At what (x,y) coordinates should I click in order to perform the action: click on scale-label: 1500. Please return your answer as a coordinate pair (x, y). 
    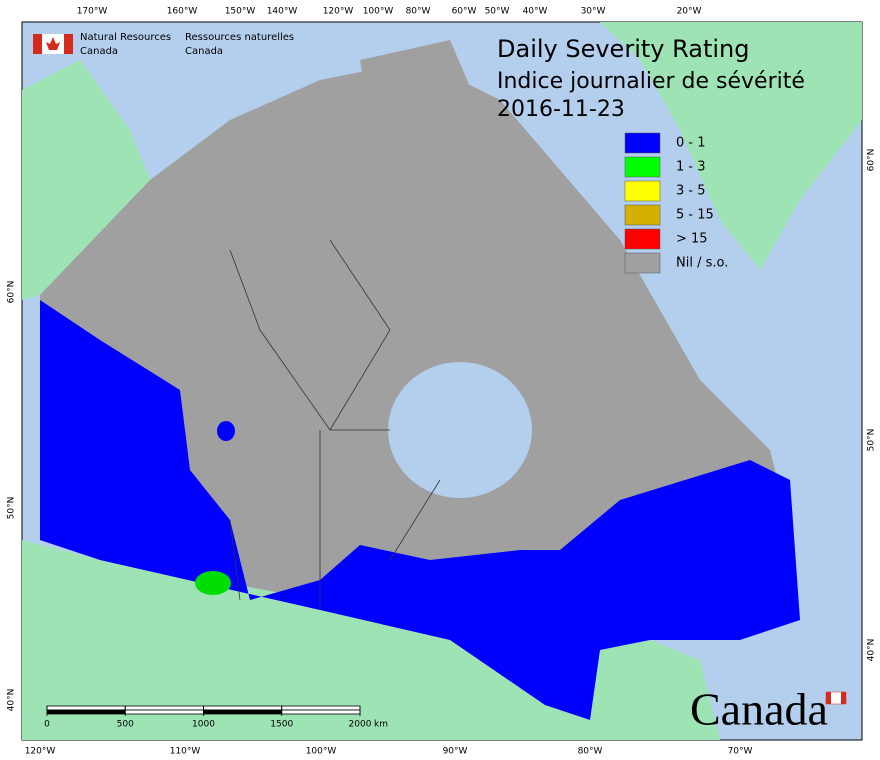
    Looking at the image, I should click on (281, 725).